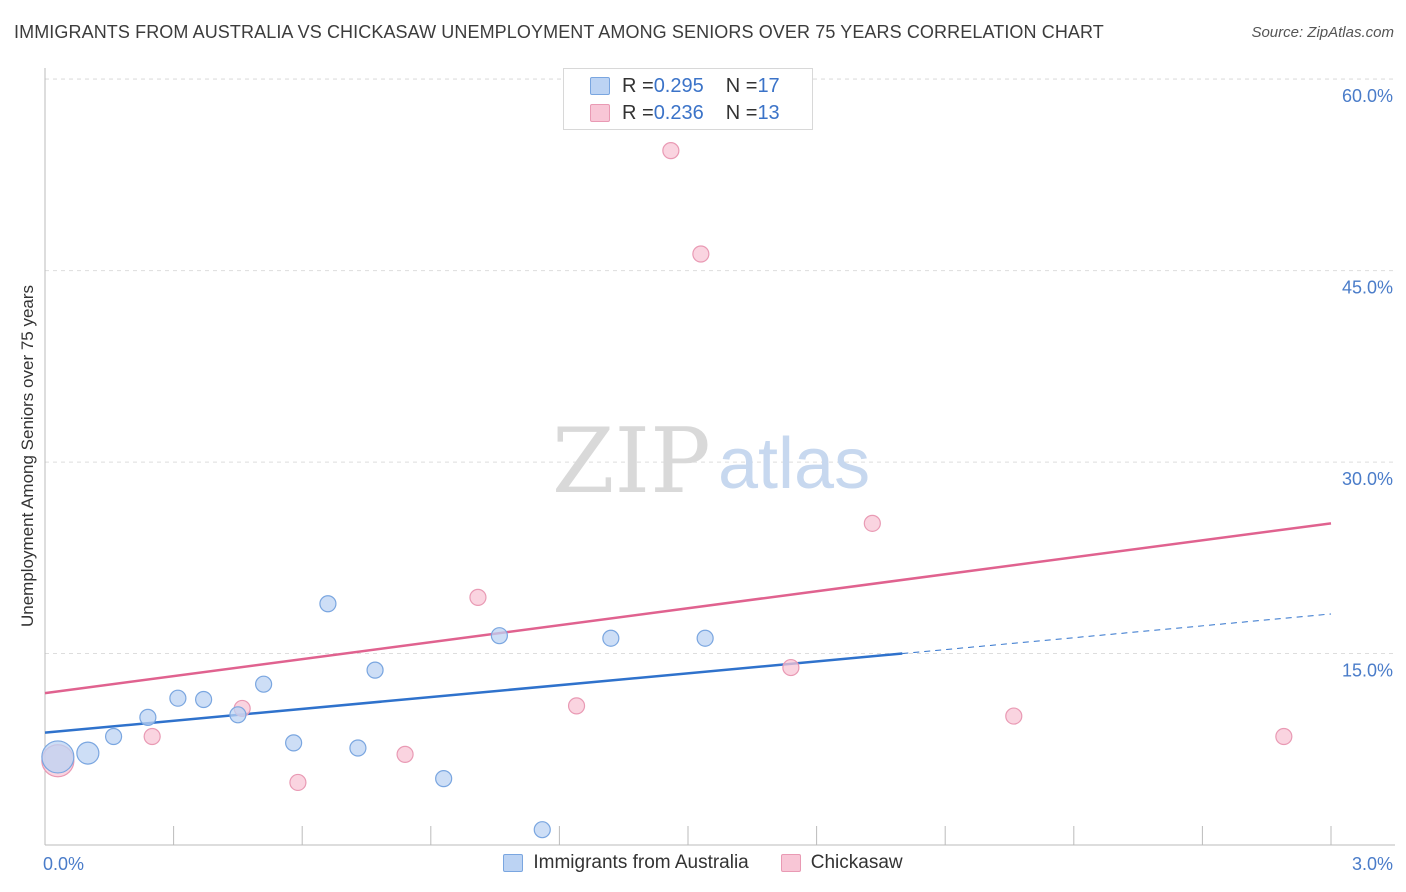 The height and width of the screenshot is (892, 1406). Describe the element at coordinates (768, 85) in the screenshot. I see `legend-n-value: 17` at that location.